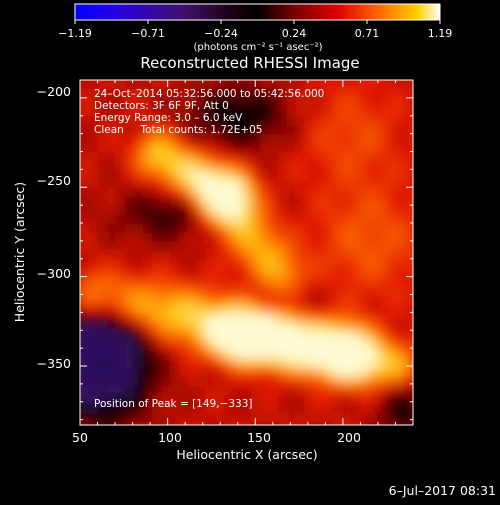  Describe the element at coordinates (440, 33) in the screenshot. I see `colorbar-tick-label: 1.19` at that location.